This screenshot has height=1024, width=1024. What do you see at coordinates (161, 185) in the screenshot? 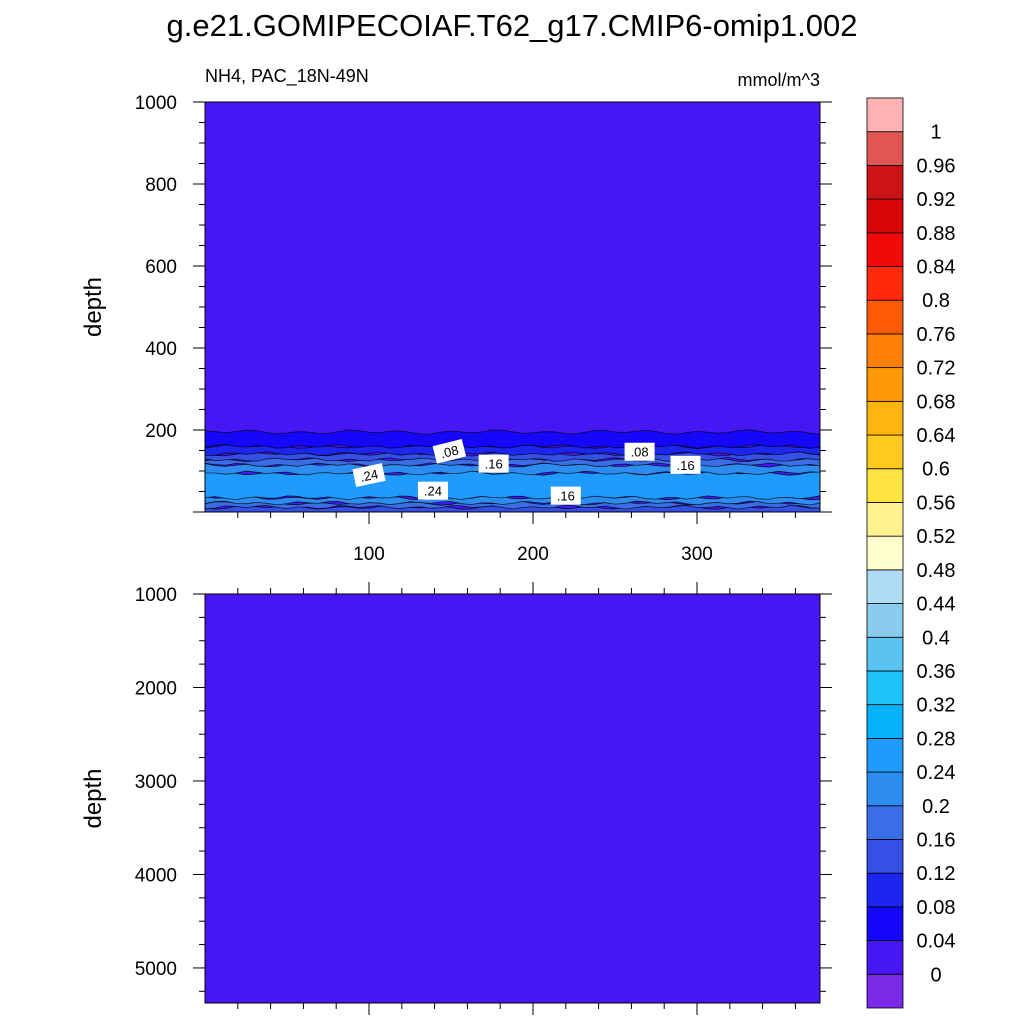
I see `y-tick-label: 800` at bounding box center [161, 185].